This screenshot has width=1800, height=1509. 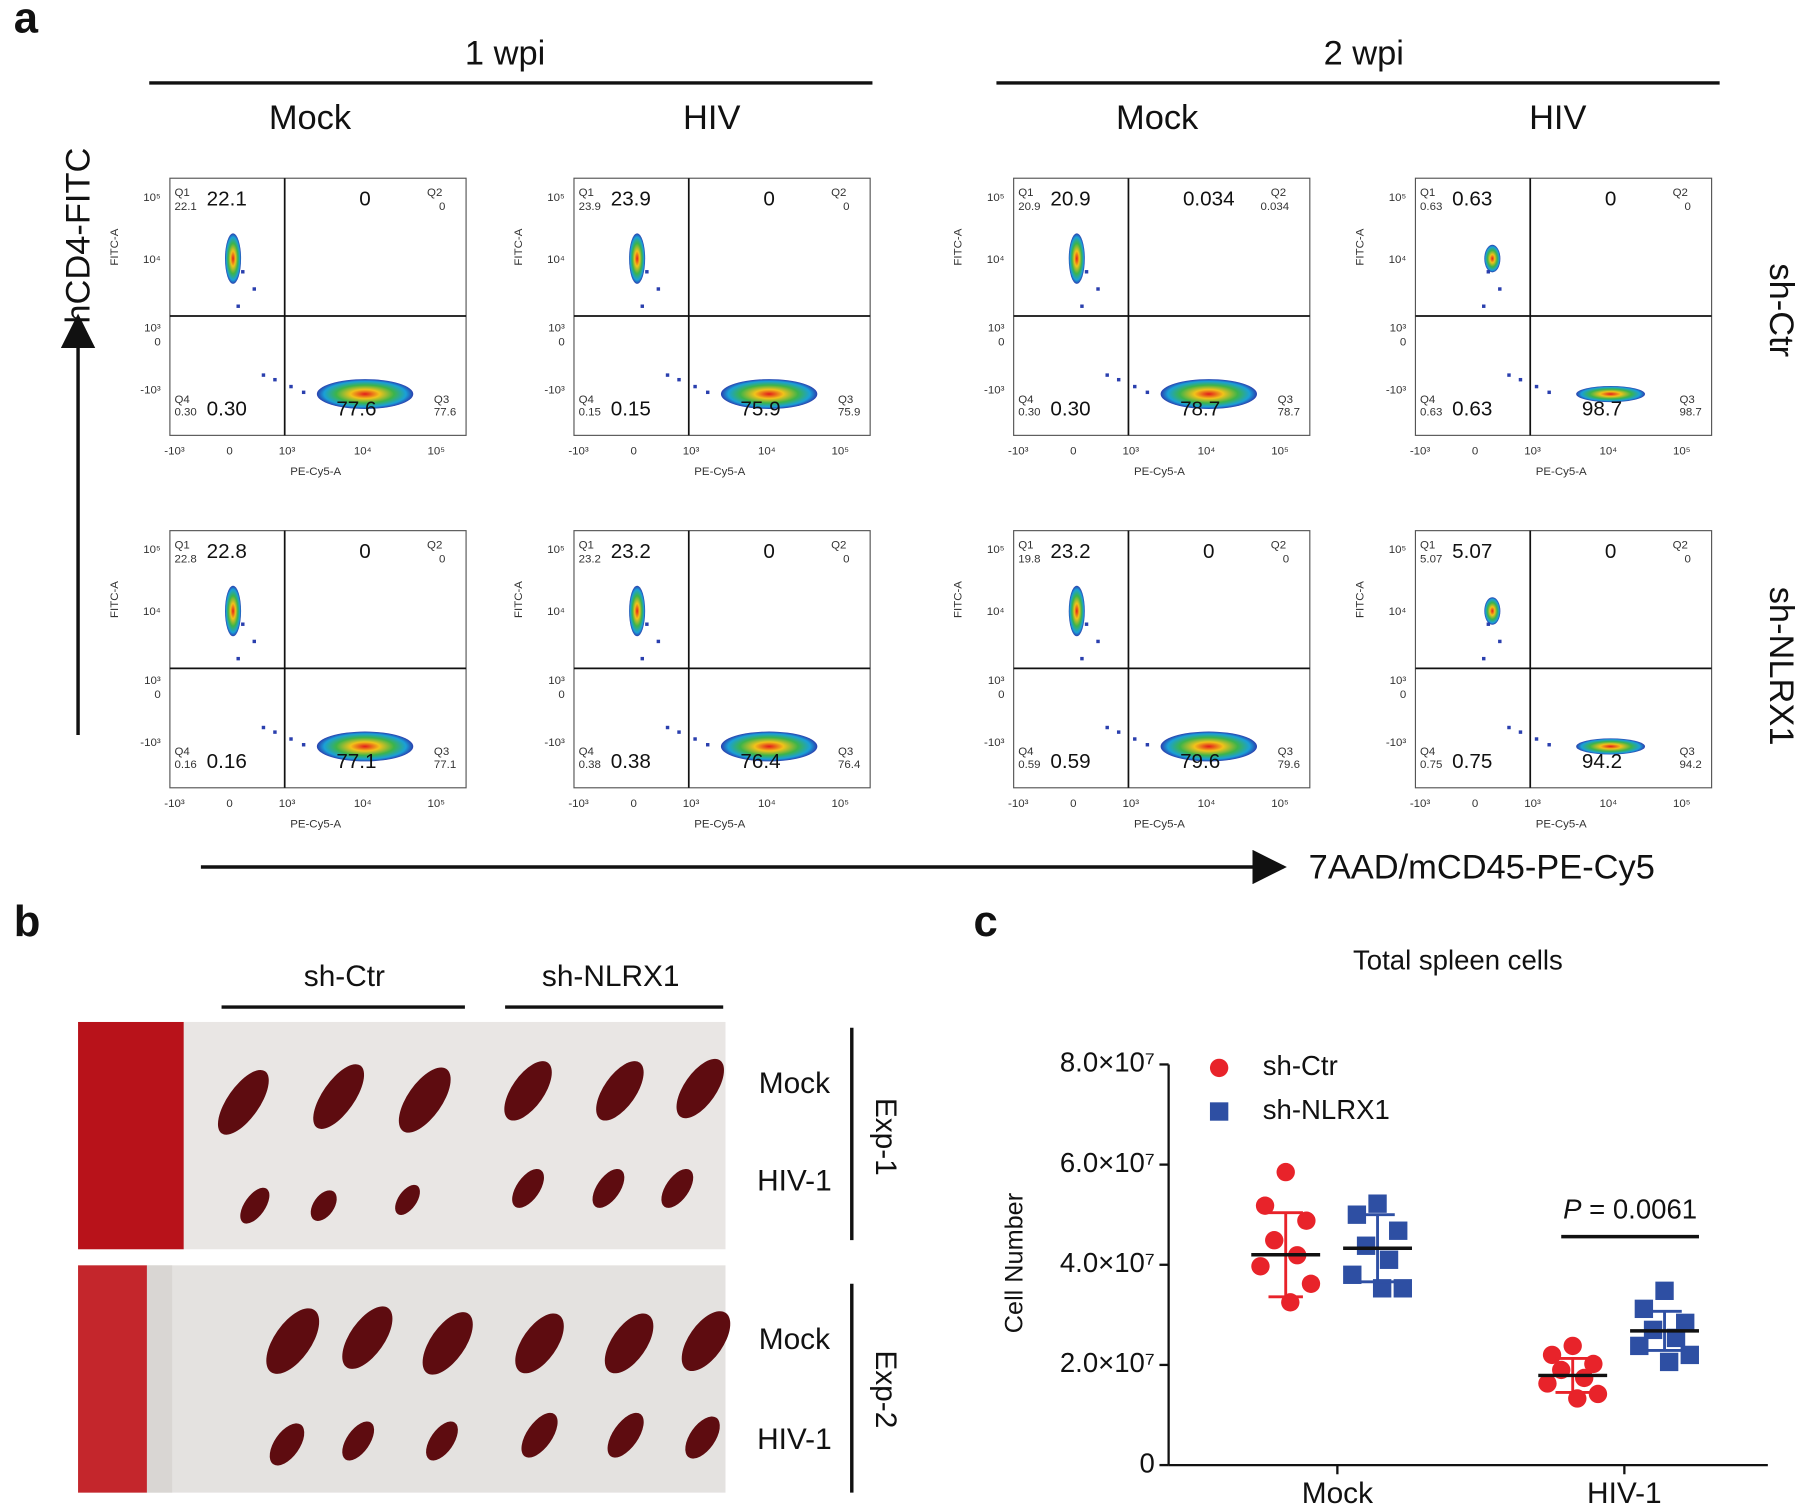 I want to click on quadrant-value: 94.2, so click(x=1690, y=765).